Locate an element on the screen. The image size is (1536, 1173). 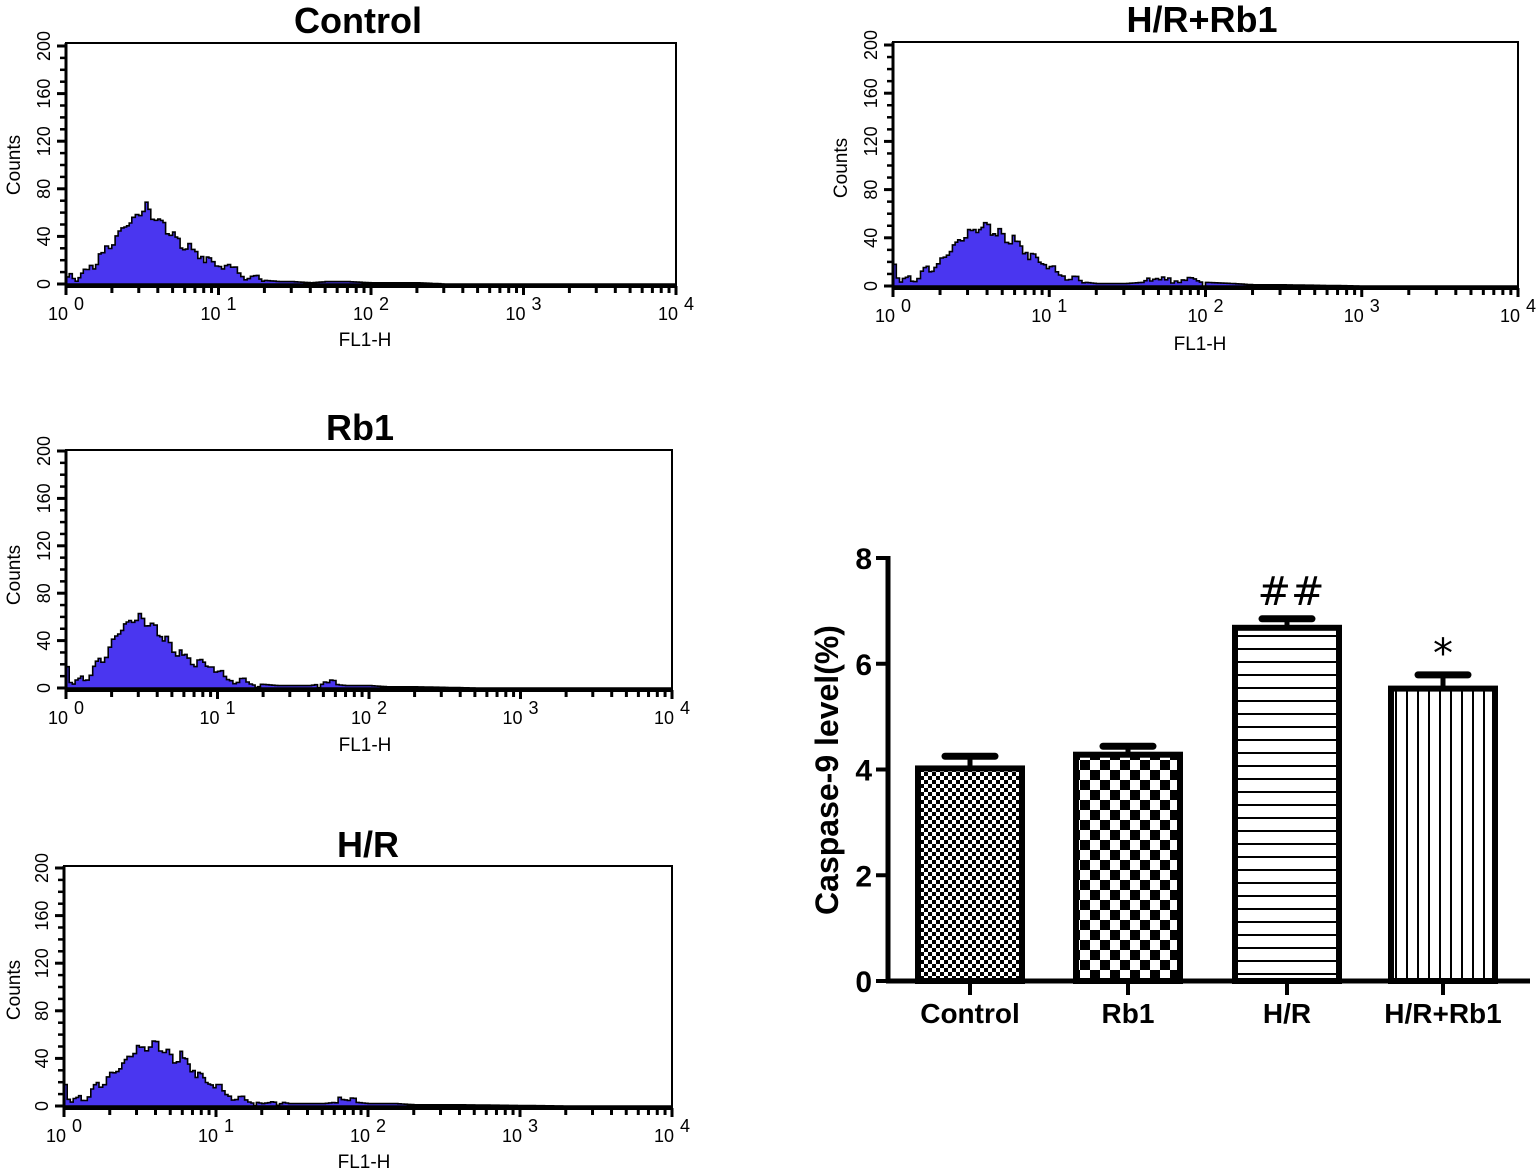
y-tick-label: 4 is located at coordinates (863, 771).